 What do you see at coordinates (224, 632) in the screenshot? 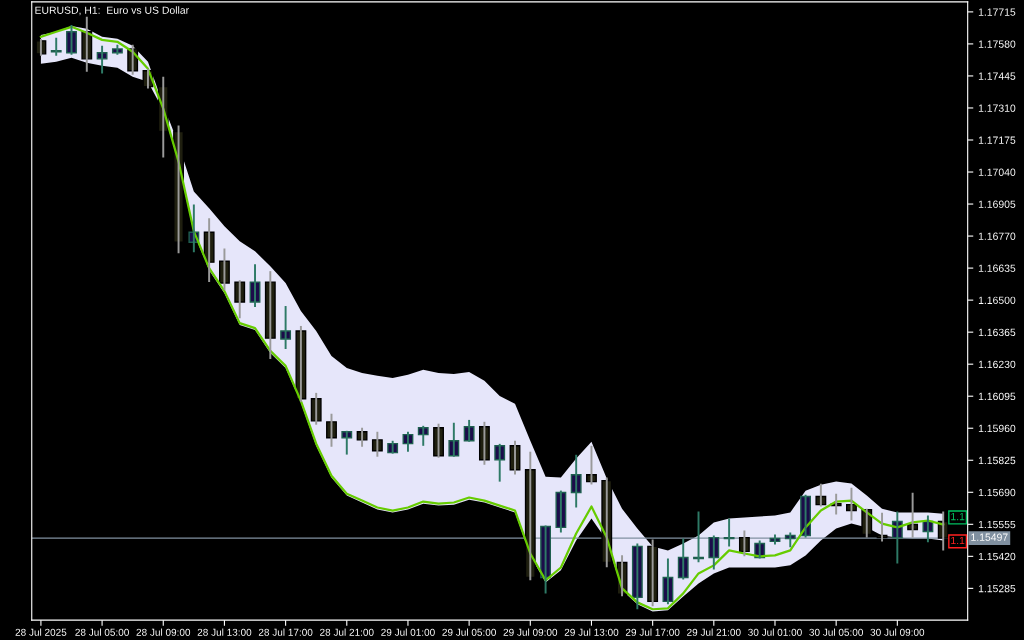
I see `x-tick-label: 28 Jul 13:00` at bounding box center [224, 632].